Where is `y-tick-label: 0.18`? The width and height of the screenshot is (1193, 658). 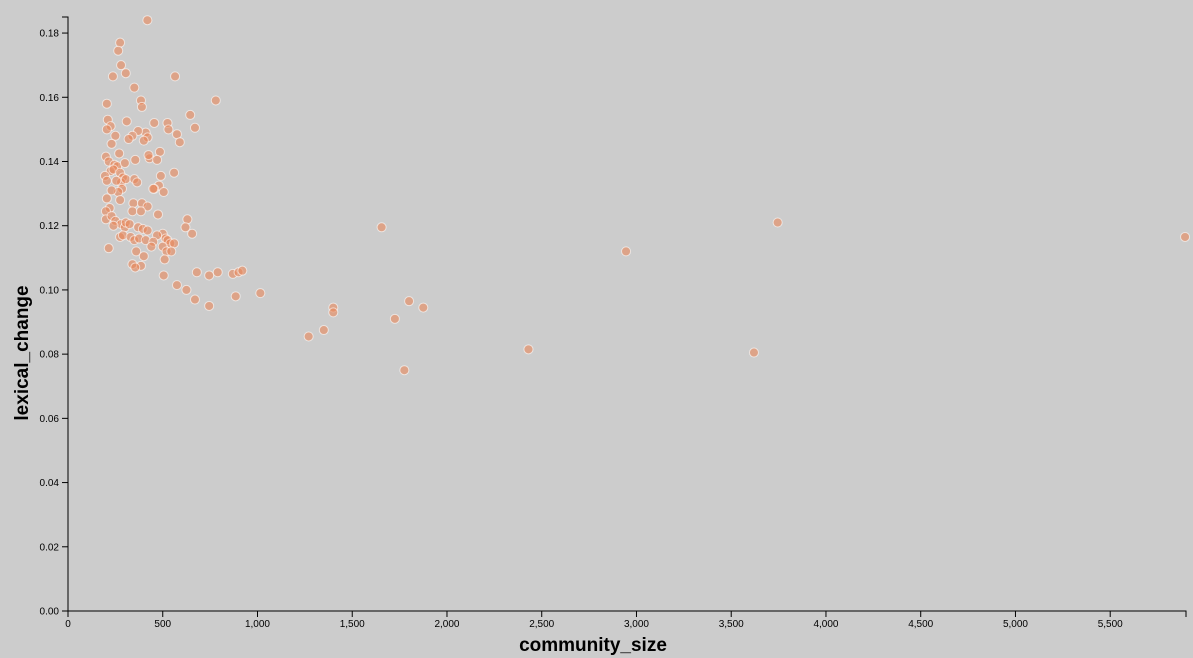
y-tick-label: 0.18 is located at coordinates (50, 34).